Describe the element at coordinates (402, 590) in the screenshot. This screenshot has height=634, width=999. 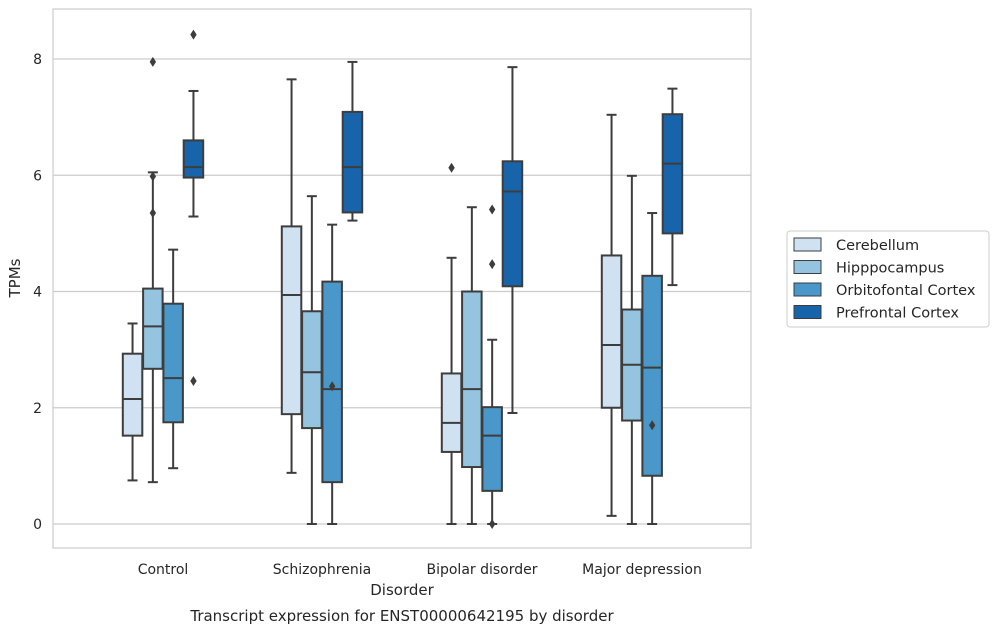
I see `x-axis-label: Disorder` at that location.